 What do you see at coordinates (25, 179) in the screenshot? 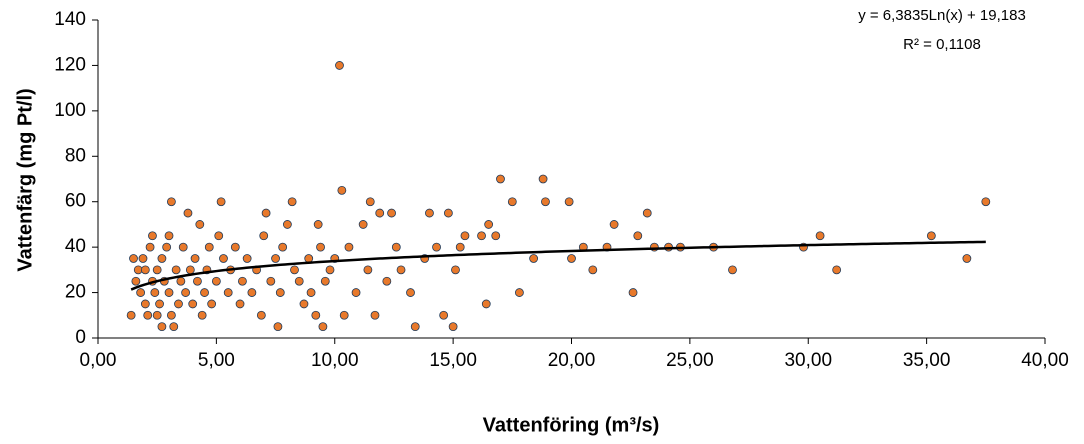
I see `y-axis-title: Vattenfärg (mg Pt/l)` at bounding box center [25, 179].